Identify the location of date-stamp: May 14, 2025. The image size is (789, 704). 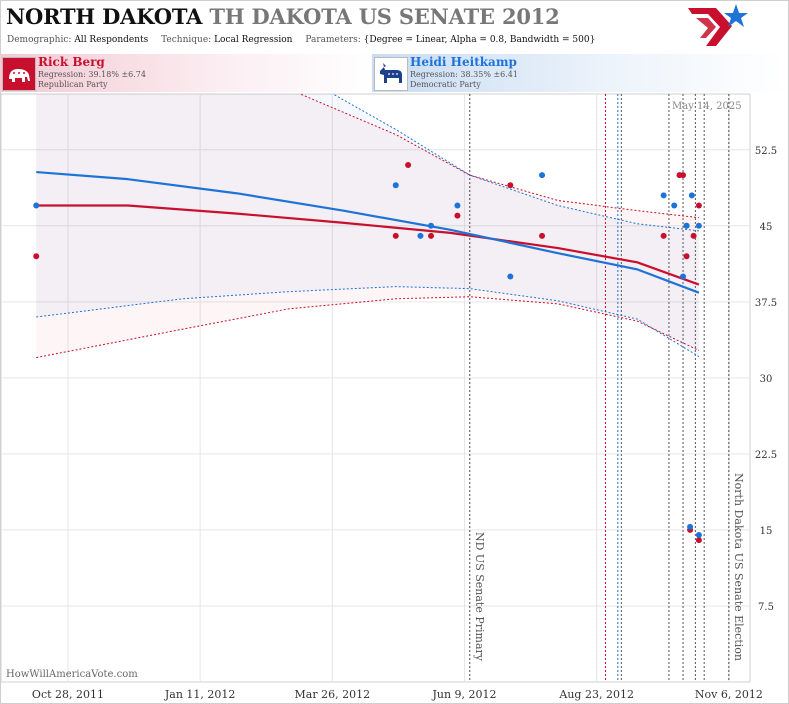
(707, 106).